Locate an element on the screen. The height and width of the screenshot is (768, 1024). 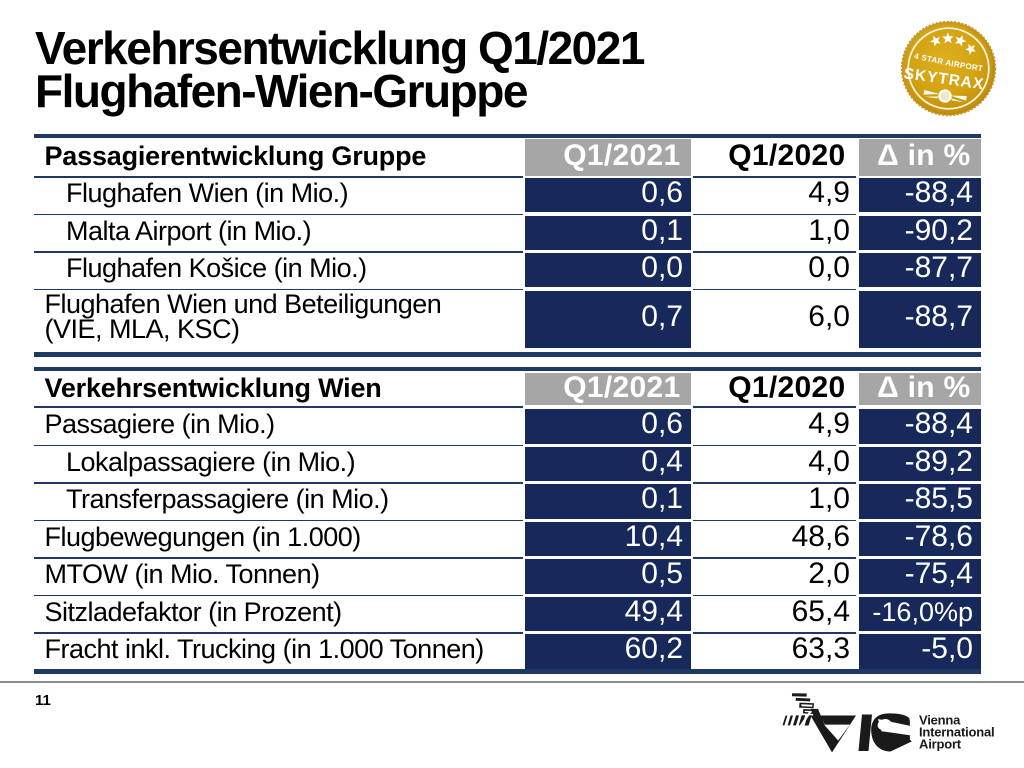
svg-text: Airport is located at coordinates (940, 744).